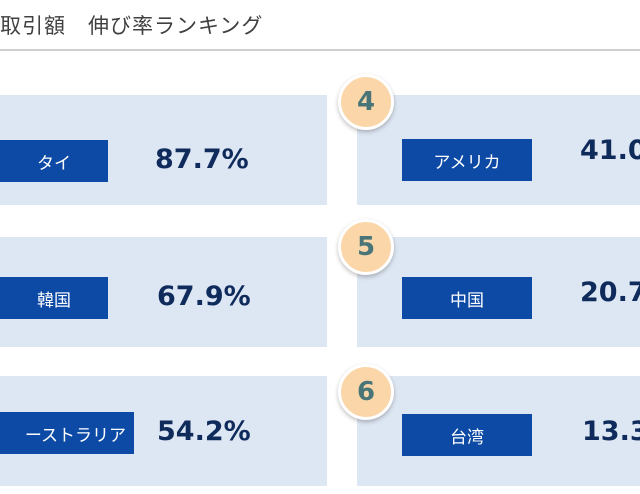 The width and height of the screenshot is (640, 494). I want to click on ranking-card-2: 韓国 67.9%, so click(163, 292).